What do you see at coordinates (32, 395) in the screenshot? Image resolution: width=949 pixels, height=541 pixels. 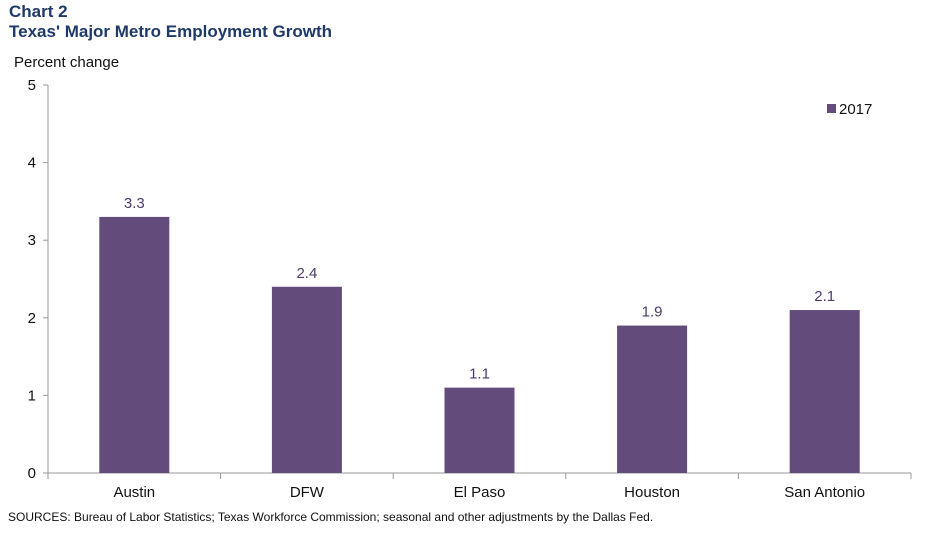 I see `y-tick-label: 1` at bounding box center [32, 395].